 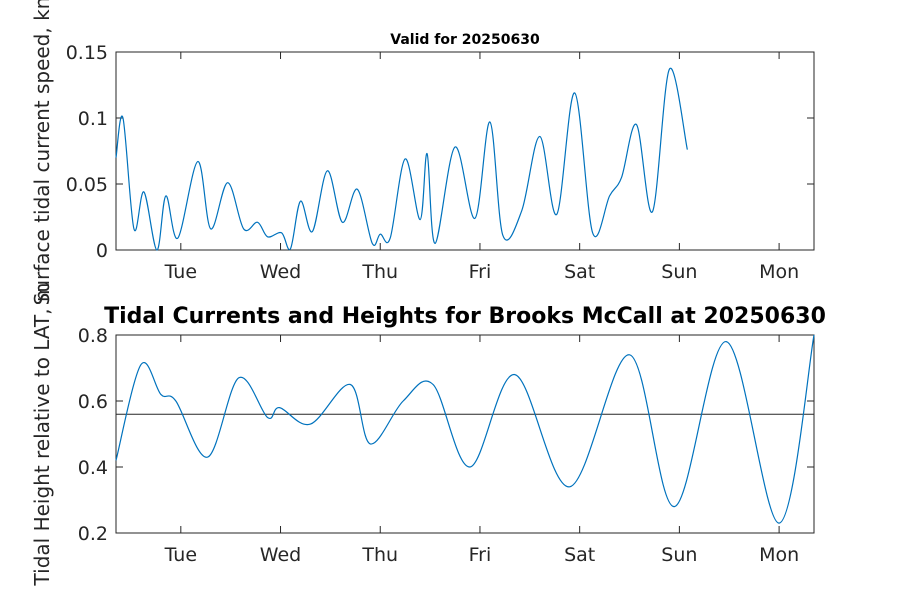 I want to click on y-tick-label: 0.1, so click(x=93, y=119).